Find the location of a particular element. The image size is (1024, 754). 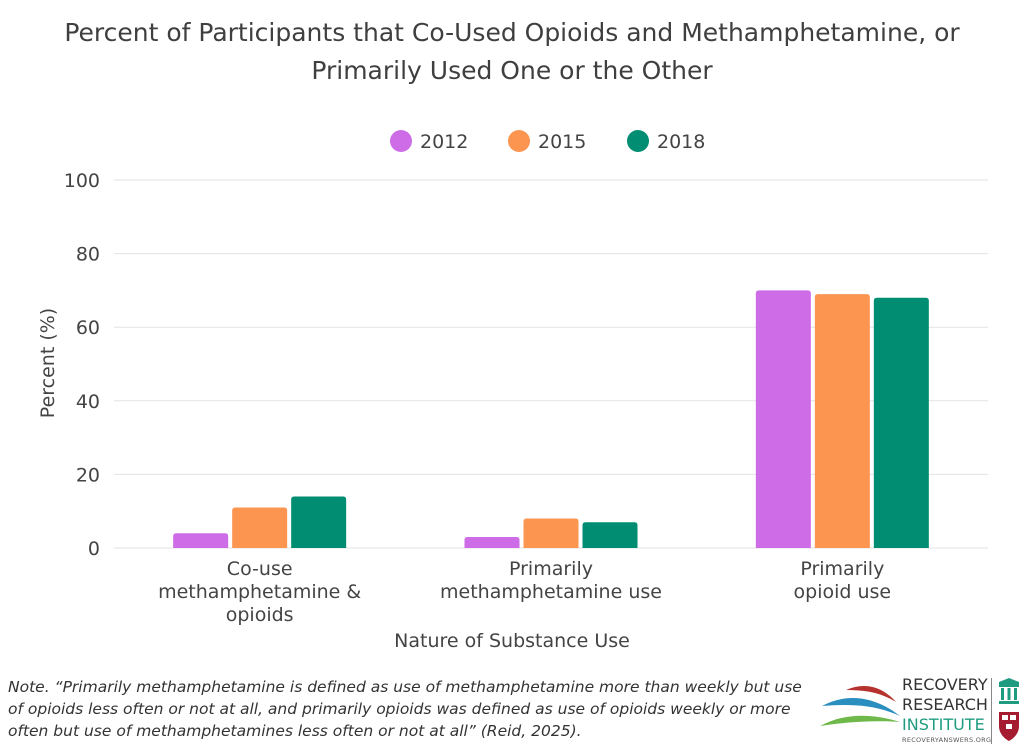

logo-line-1: RECOVERY is located at coordinates (945, 684).